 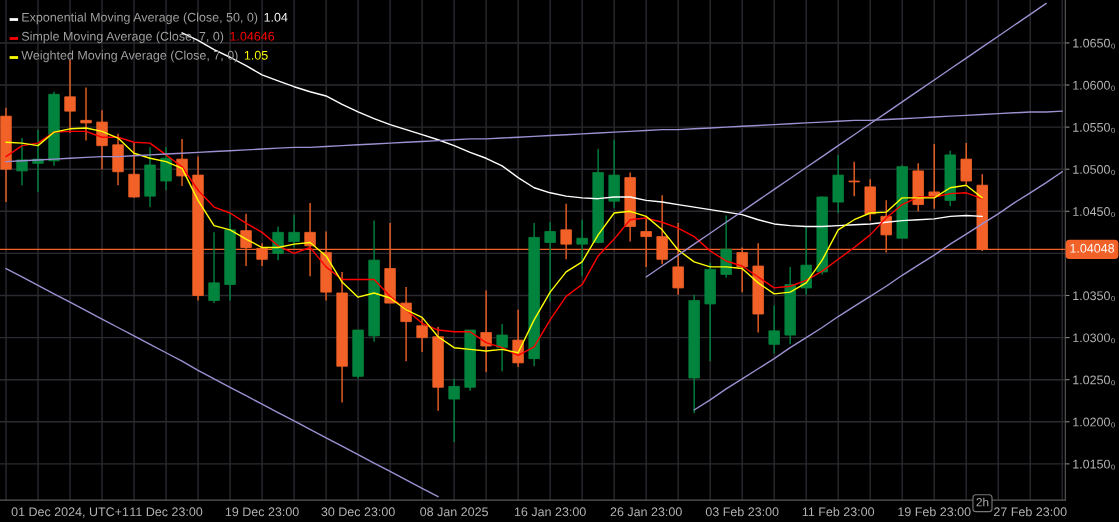 I want to click on x-tick-label: 01 Dec 2024, UTC+1, so click(x=70, y=512).